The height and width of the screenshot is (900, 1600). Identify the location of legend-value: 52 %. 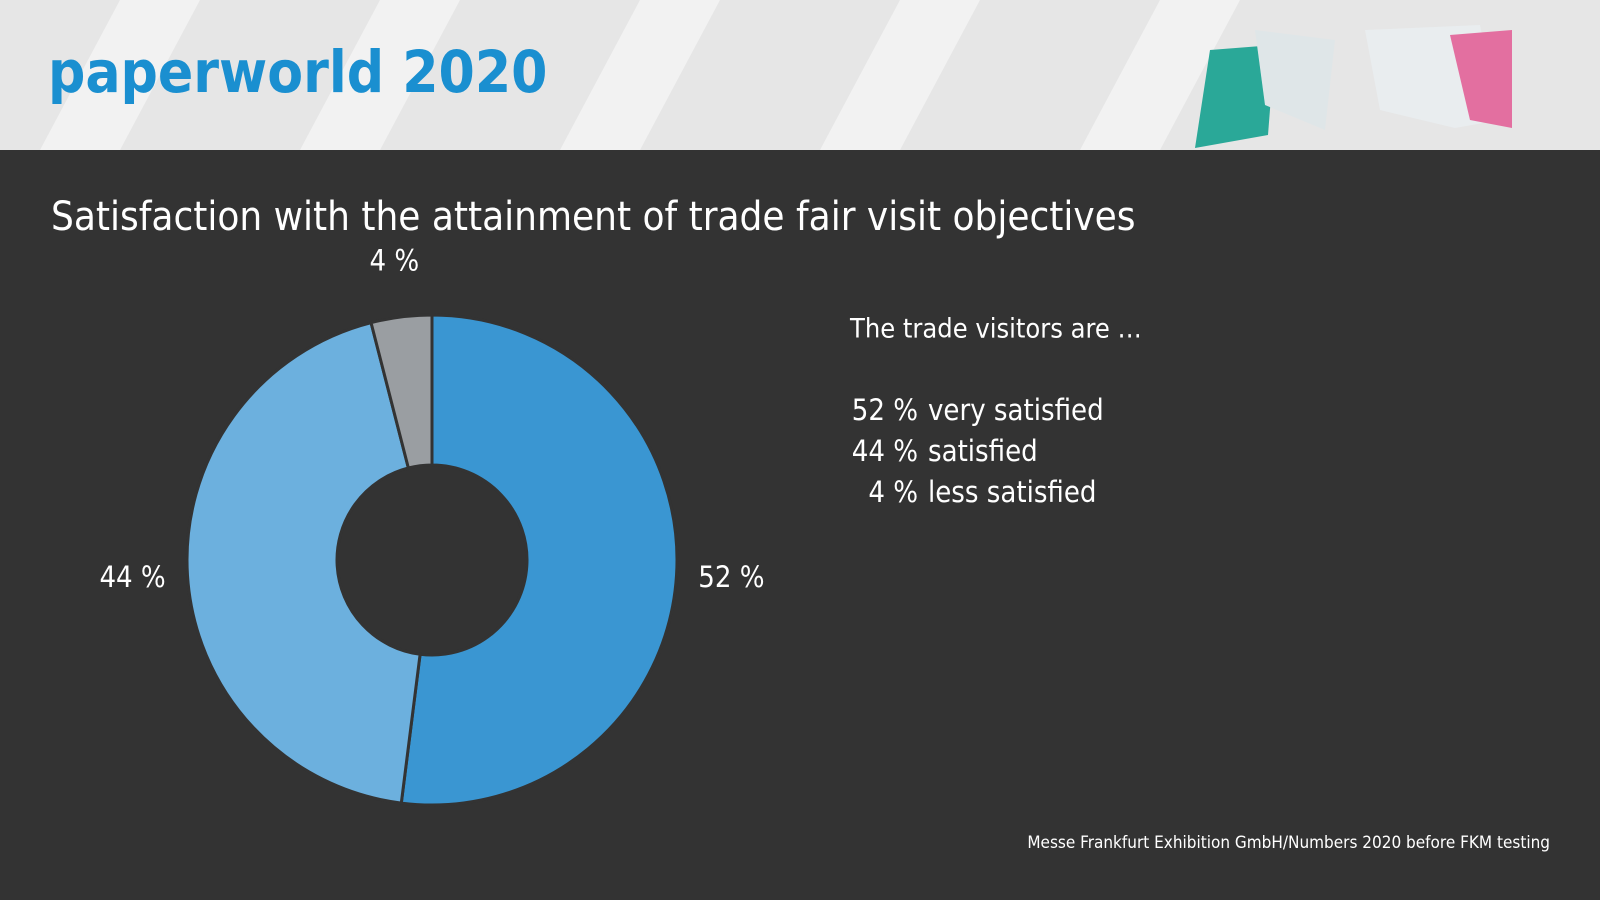
(885, 410).